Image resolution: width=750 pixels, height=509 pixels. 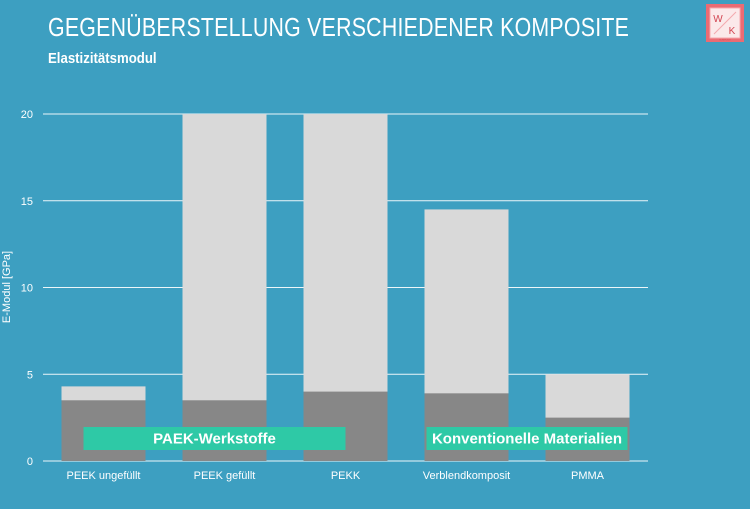 What do you see at coordinates (225, 476) in the screenshot?
I see `category-label: PEEK gefüllt` at bounding box center [225, 476].